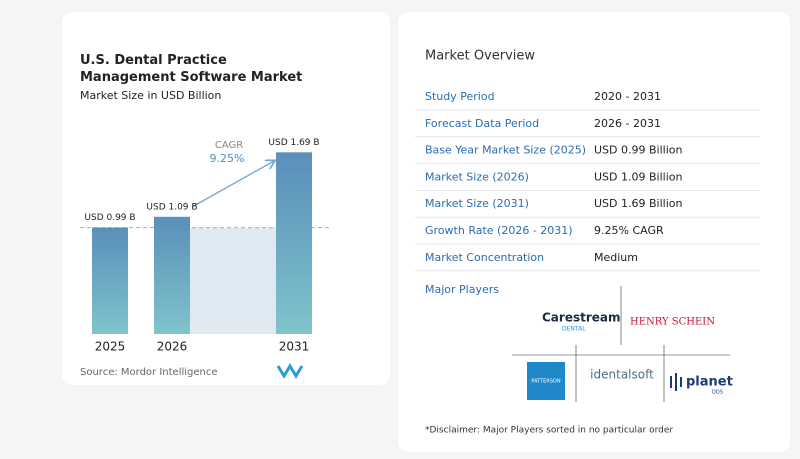  Describe the element at coordinates (717, 393) in the screenshot. I see `player: DDS` at that location.